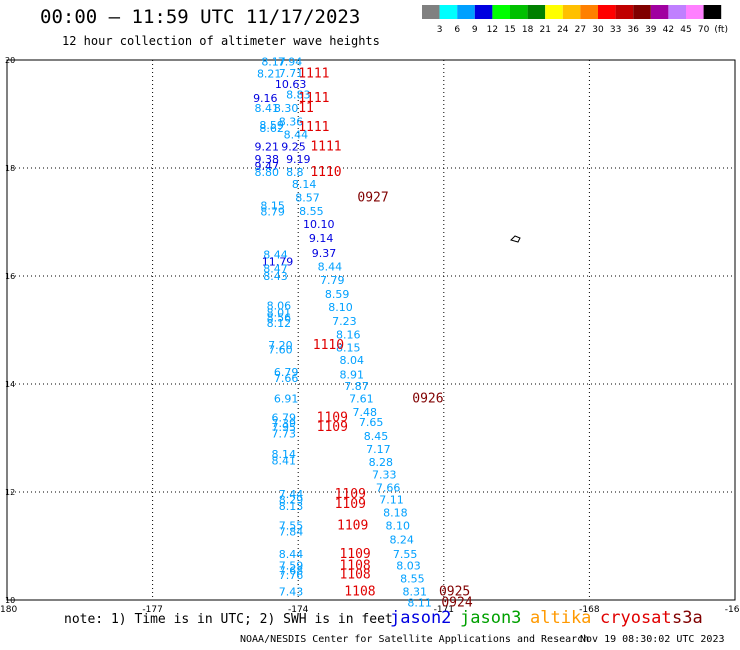 The width and height of the screenshot is (740, 650). Describe the element at coordinates (421, 618) in the screenshot. I see `satellite-jason2: jason2` at that location.